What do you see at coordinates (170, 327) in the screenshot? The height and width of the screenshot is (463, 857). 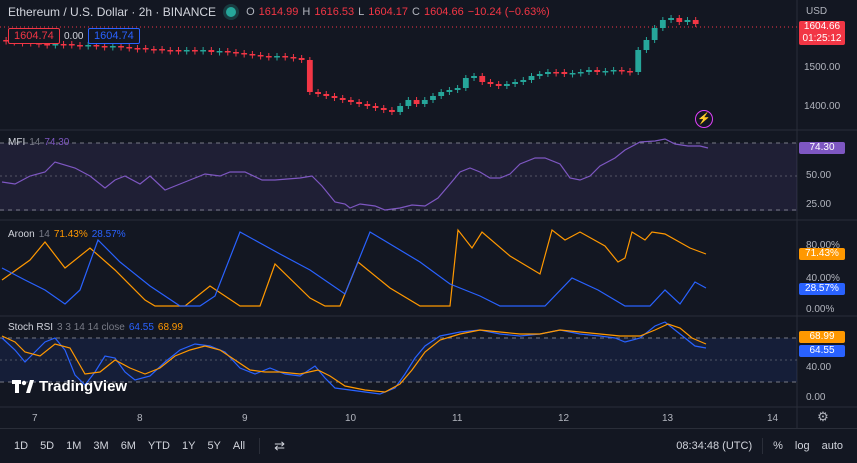 I see `stoch-d-value: 68.99` at bounding box center [170, 327].